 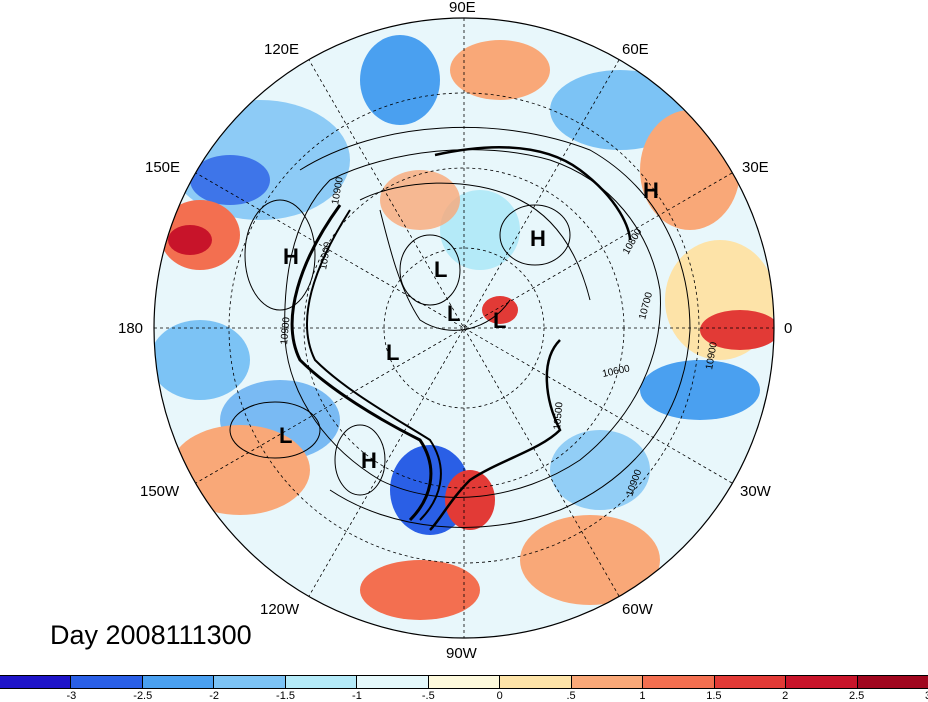 I want to click on longitude-label-120e: 120E, so click(x=282, y=49).